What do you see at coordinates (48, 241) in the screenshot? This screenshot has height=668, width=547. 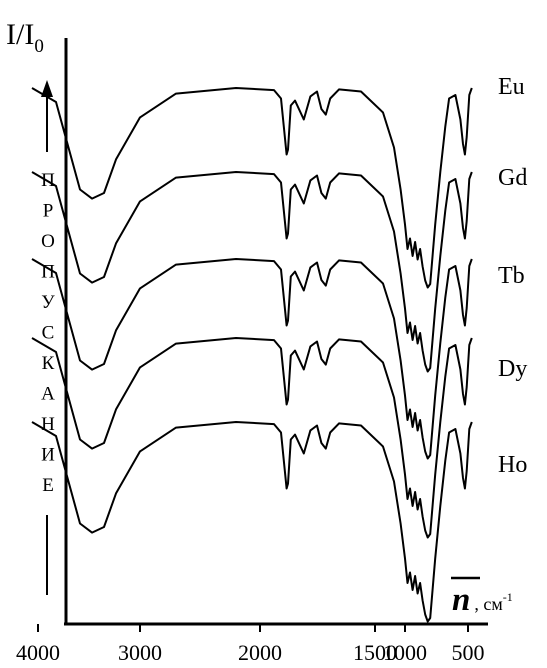 I see `side-caption-letter: О` at bounding box center [48, 241].